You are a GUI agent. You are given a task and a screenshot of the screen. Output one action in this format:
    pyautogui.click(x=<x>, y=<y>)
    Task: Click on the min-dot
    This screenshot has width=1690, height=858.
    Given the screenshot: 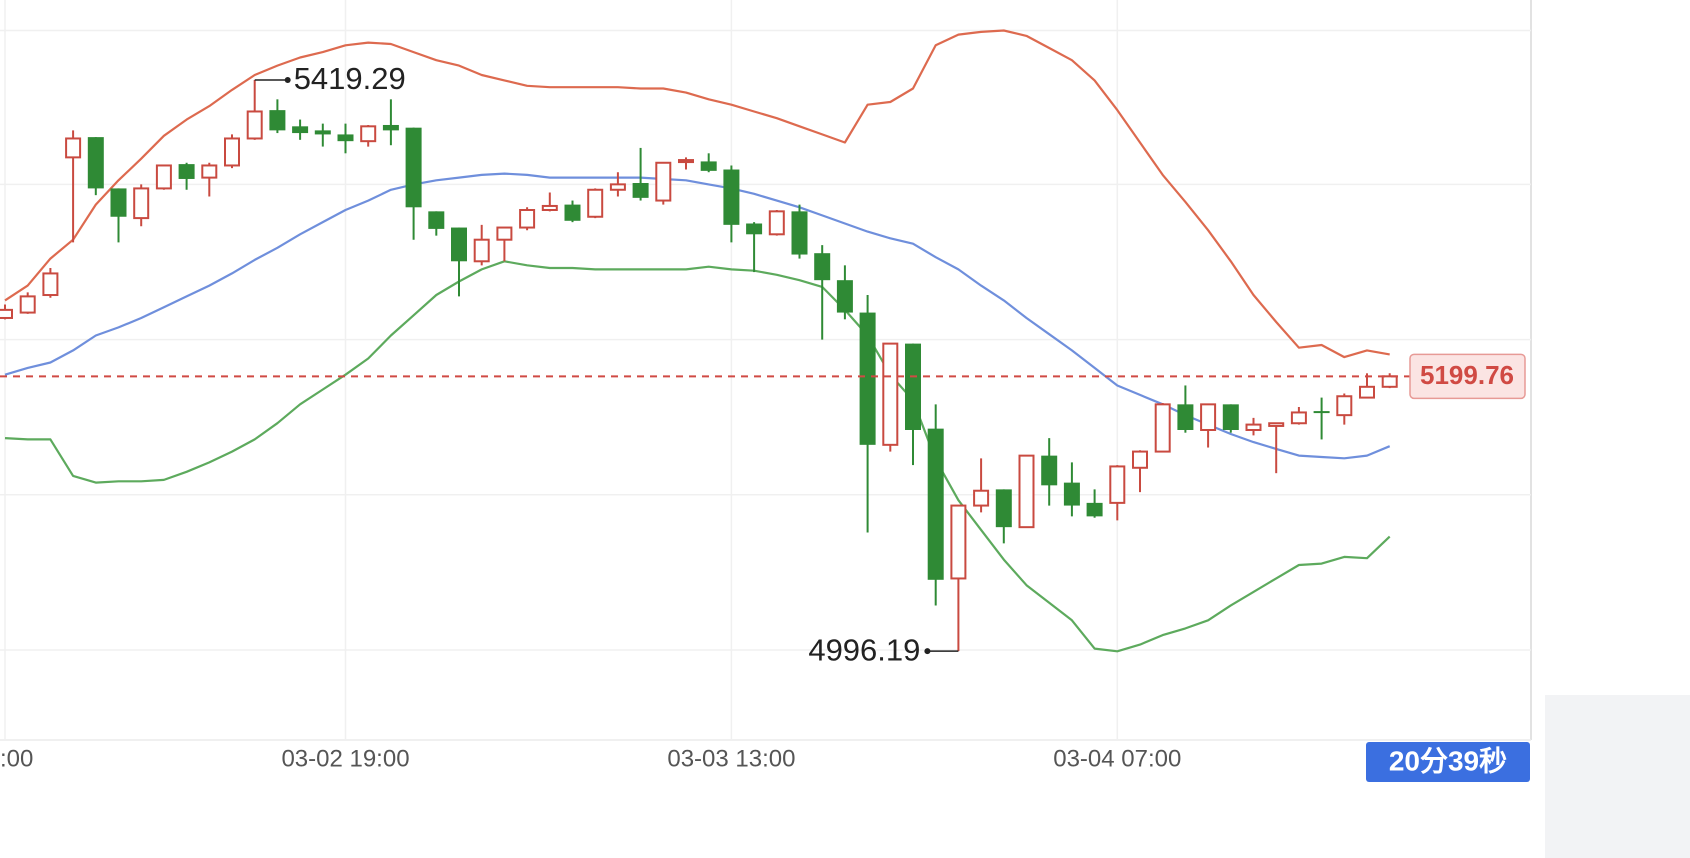 What is the action you would take?
    pyautogui.click(x=927, y=651)
    